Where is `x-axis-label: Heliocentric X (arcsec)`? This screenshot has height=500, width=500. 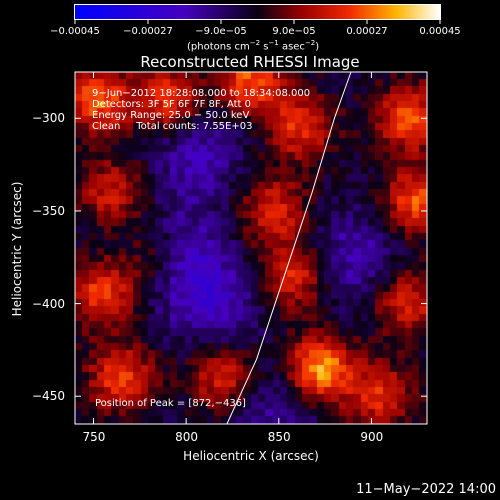
x-axis-label: Heliocentric X (arcsec) is located at coordinates (251, 456).